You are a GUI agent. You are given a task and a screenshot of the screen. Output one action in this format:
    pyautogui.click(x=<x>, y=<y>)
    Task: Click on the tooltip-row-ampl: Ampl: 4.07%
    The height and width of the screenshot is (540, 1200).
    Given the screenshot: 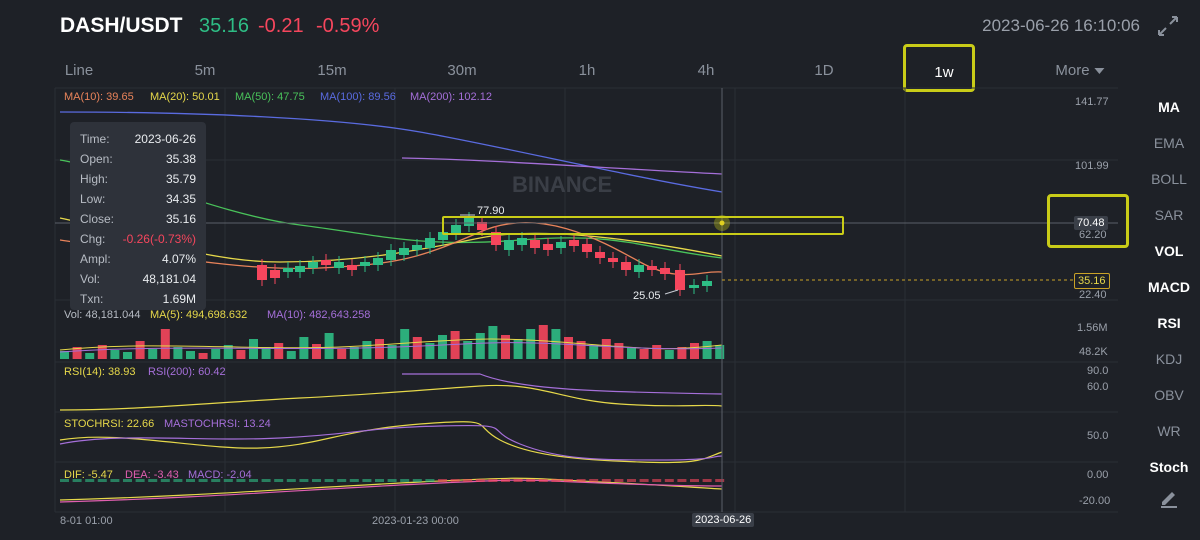 What is the action you would take?
    pyautogui.click(x=138, y=262)
    